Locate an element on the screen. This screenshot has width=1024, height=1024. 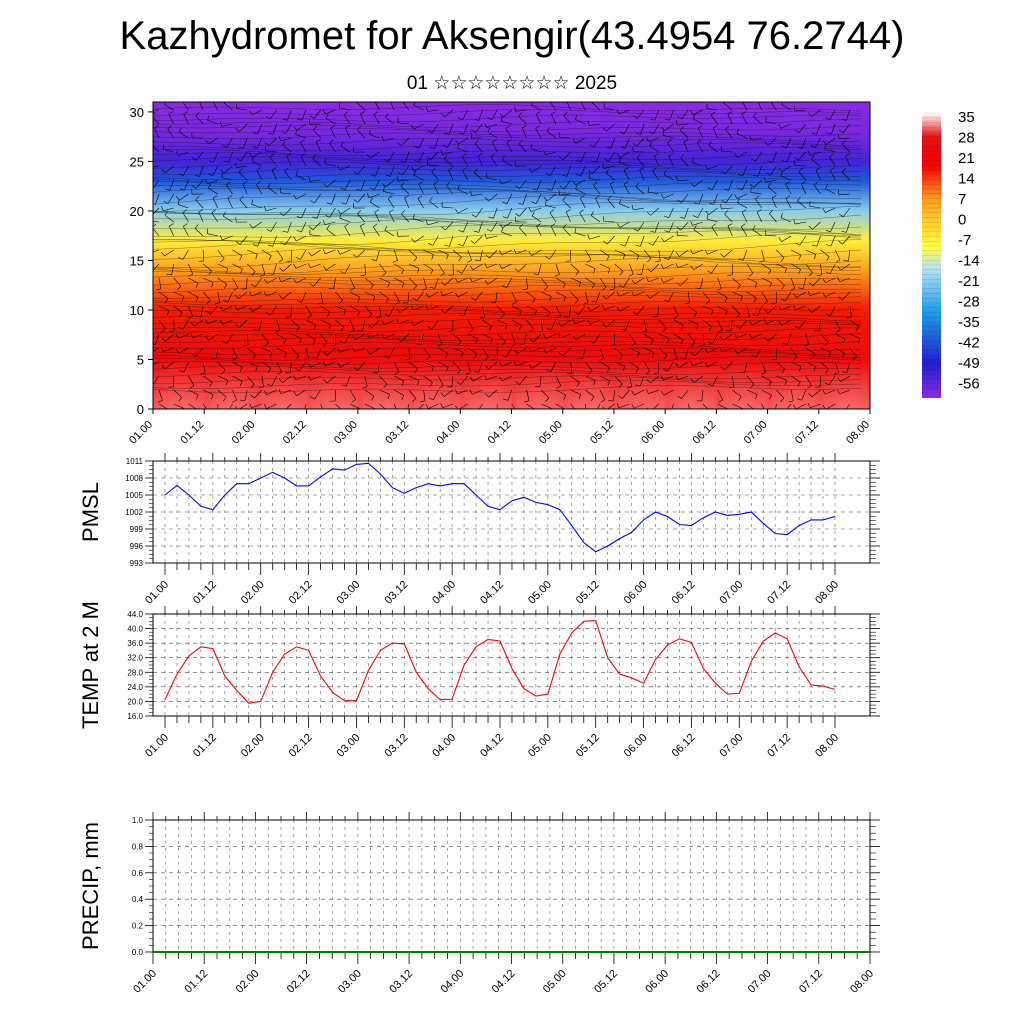
x-tick-label: 01.00 is located at coordinates (157, 593).